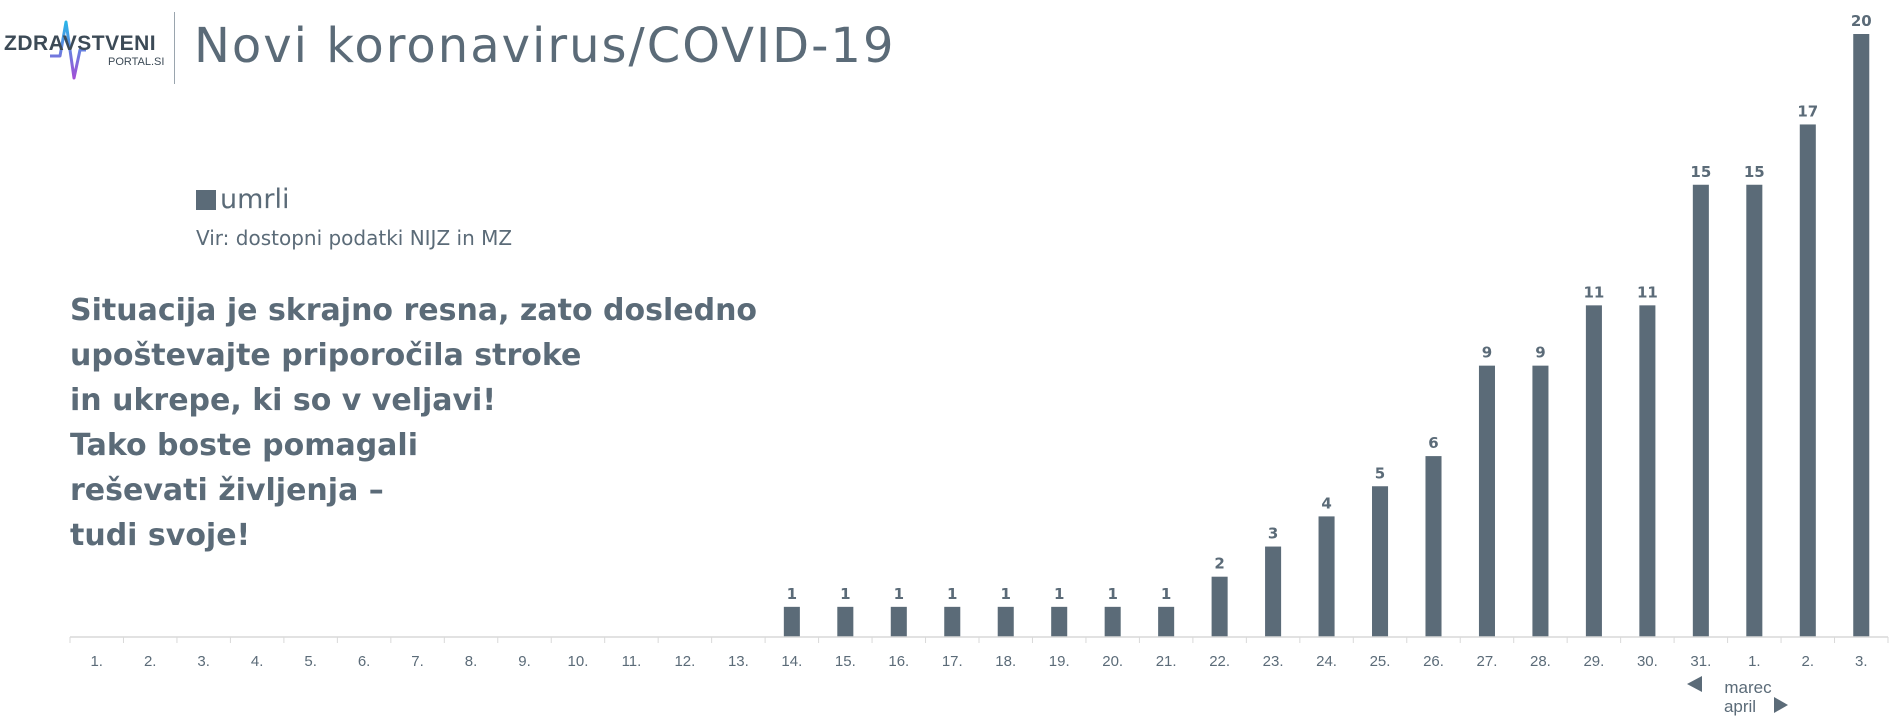 This screenshot has width=1890, height=720. I want to click on x-tick-label: 1., so click(96, 661).